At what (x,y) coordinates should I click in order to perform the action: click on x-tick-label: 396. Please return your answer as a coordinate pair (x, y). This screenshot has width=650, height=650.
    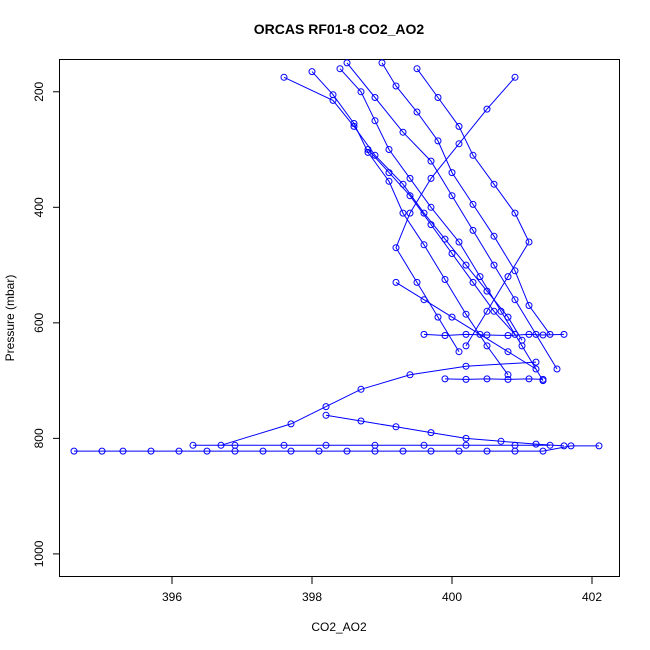
    Looking at the image, I should click on (172, 597).